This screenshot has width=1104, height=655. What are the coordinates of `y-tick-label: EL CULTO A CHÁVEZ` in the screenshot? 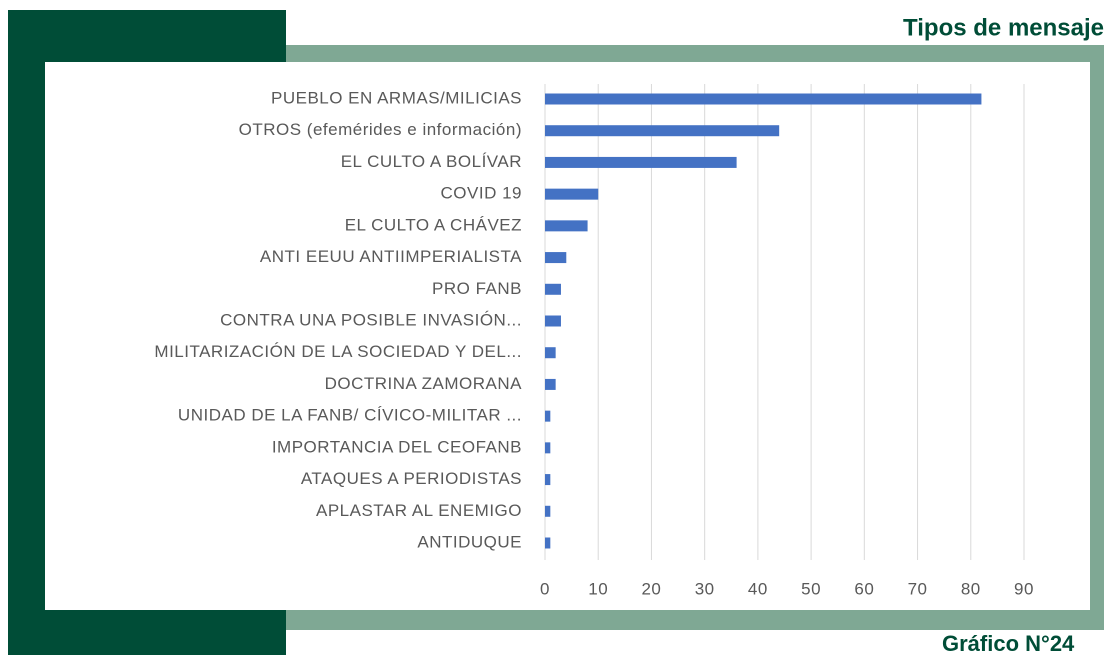 It's located at (433, 224).